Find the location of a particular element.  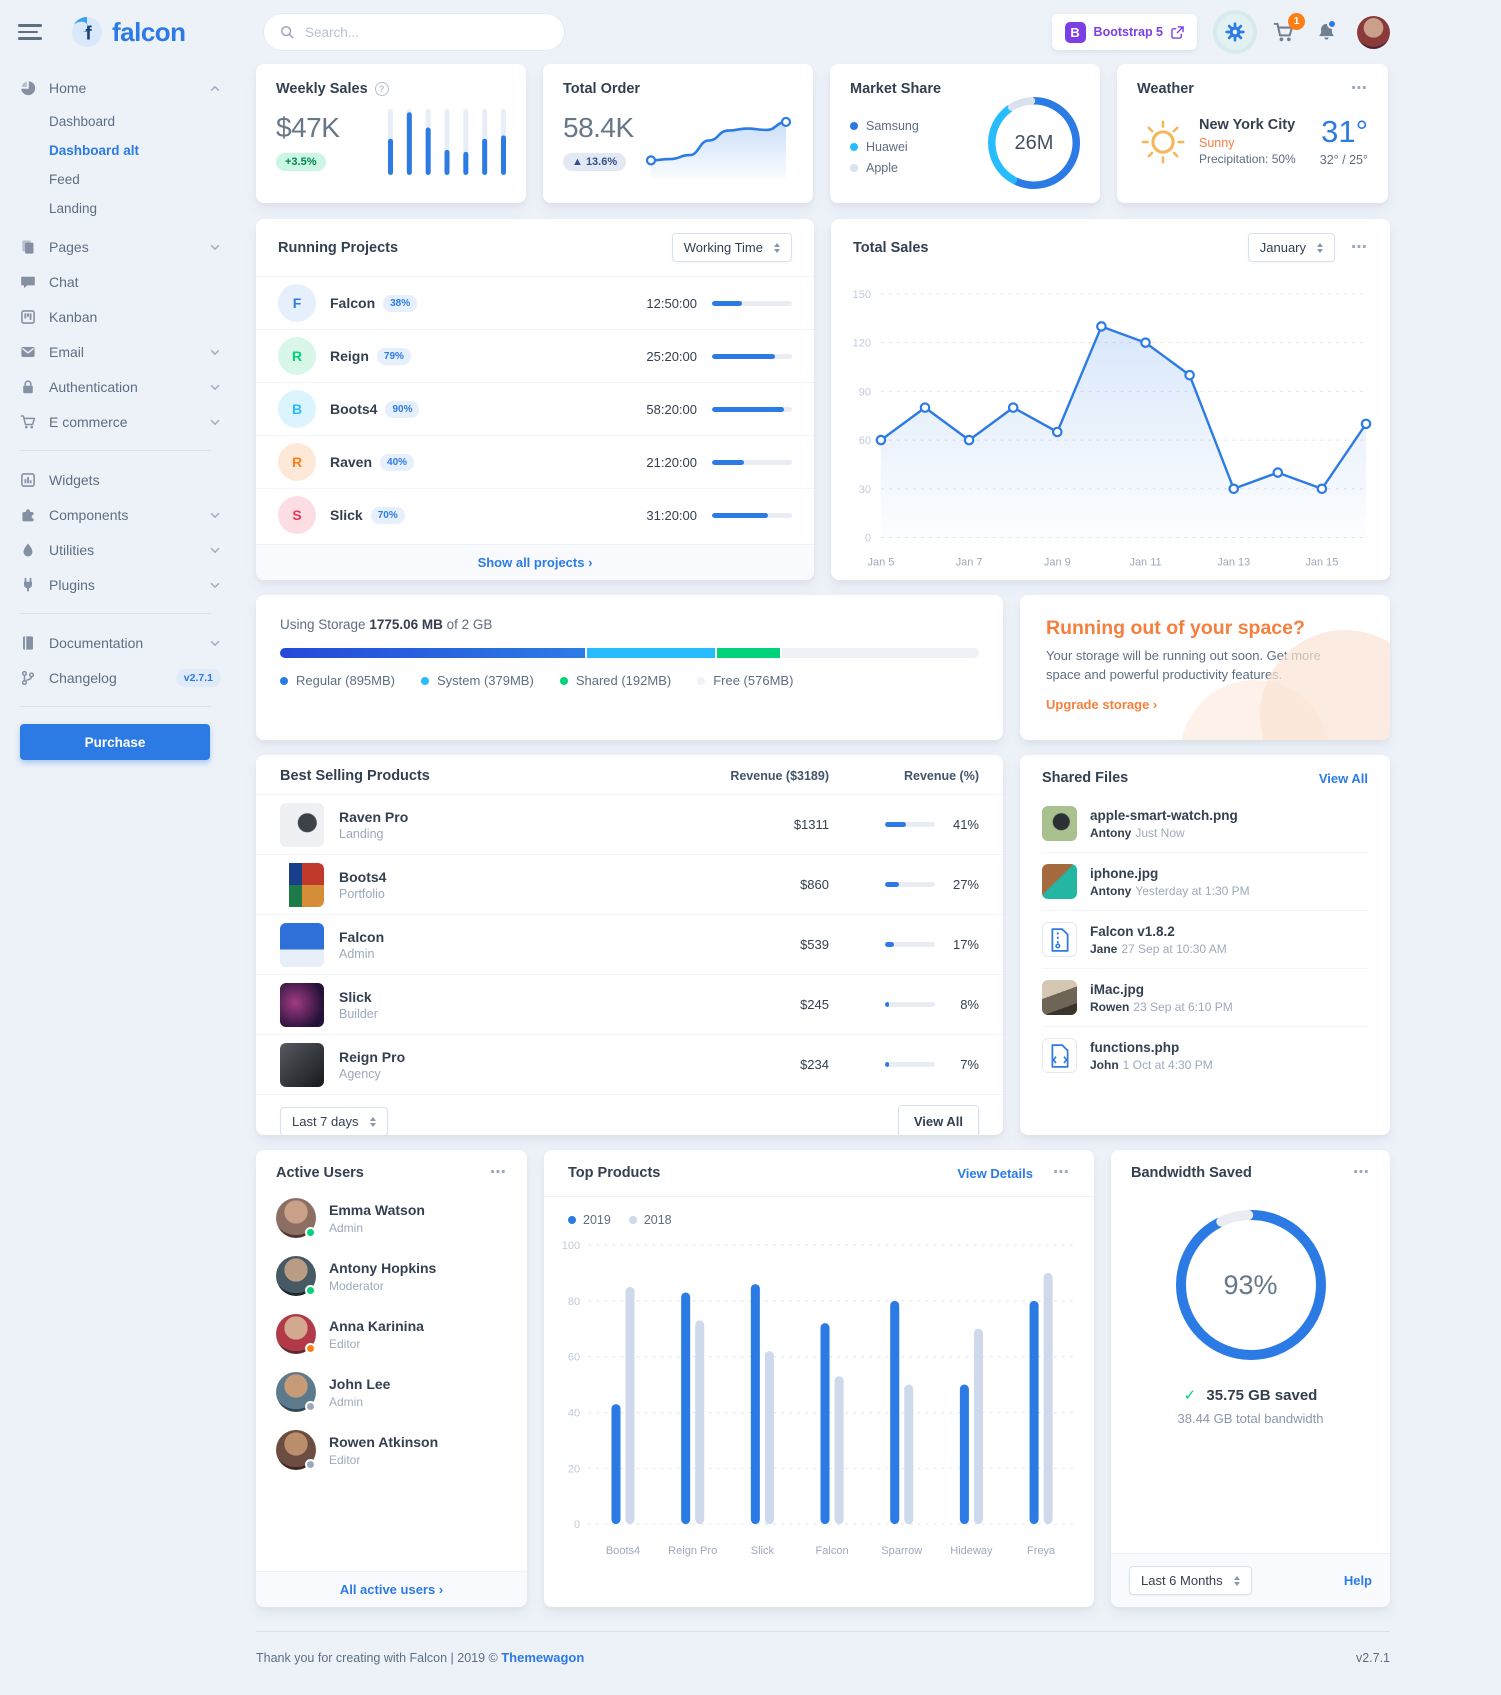

project-percent-badge: 70% is located at coordinates (387, 515).